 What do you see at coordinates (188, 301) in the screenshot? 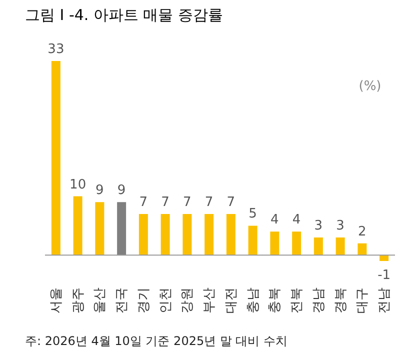
I see `x-tick-label: 강원` at bounding box center [188, 301].